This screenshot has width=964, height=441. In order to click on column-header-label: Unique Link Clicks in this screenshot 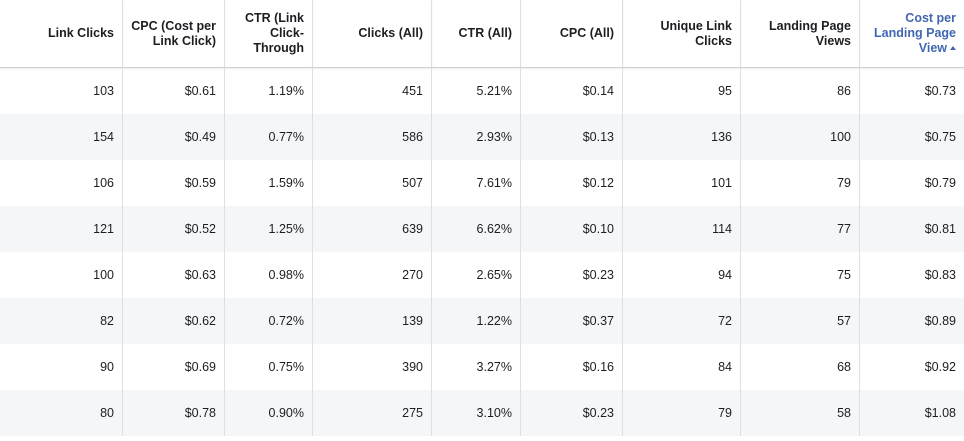, I will do `click(696, 33)`.